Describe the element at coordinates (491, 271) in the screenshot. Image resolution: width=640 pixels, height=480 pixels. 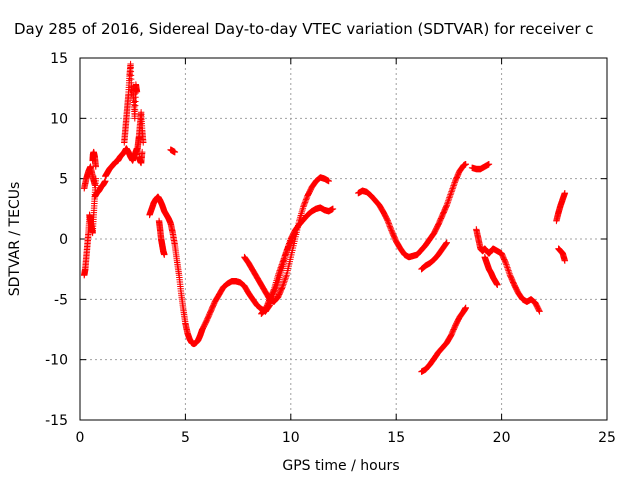
I see `data-series-t23` at that location.